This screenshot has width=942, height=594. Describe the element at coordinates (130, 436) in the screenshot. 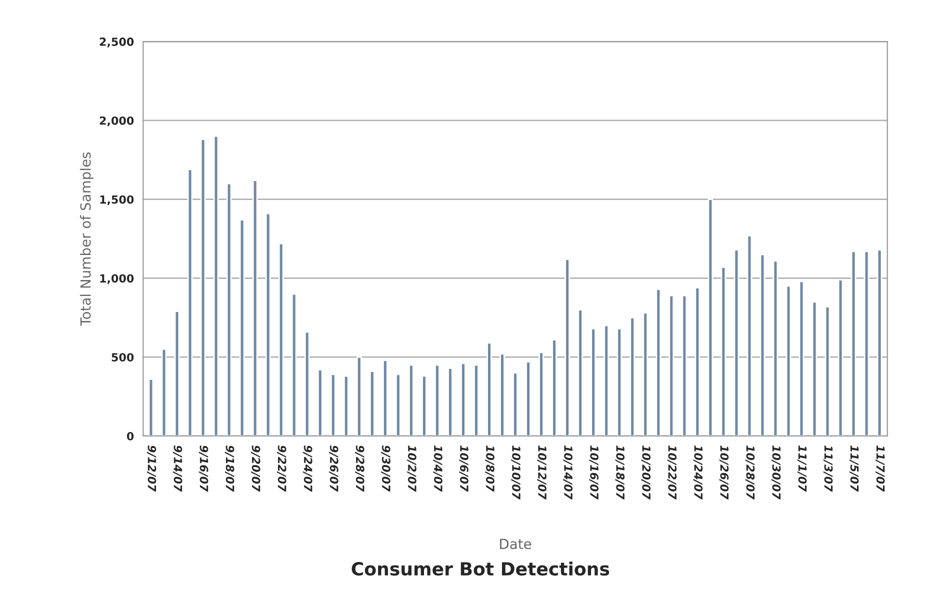

I see `y-tick-label: 0` at that location.